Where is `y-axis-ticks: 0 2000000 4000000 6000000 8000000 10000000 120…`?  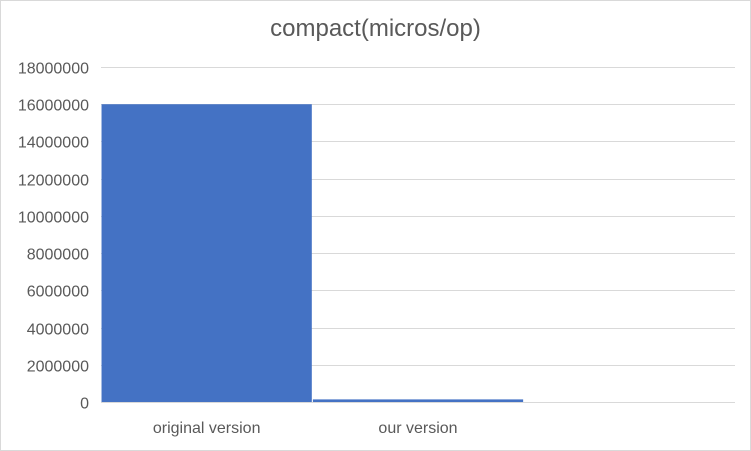
y-axis-ticks: 0 2000000 4000000 6000000 8000000 10000000 120… is located at coordinates (53, 237).